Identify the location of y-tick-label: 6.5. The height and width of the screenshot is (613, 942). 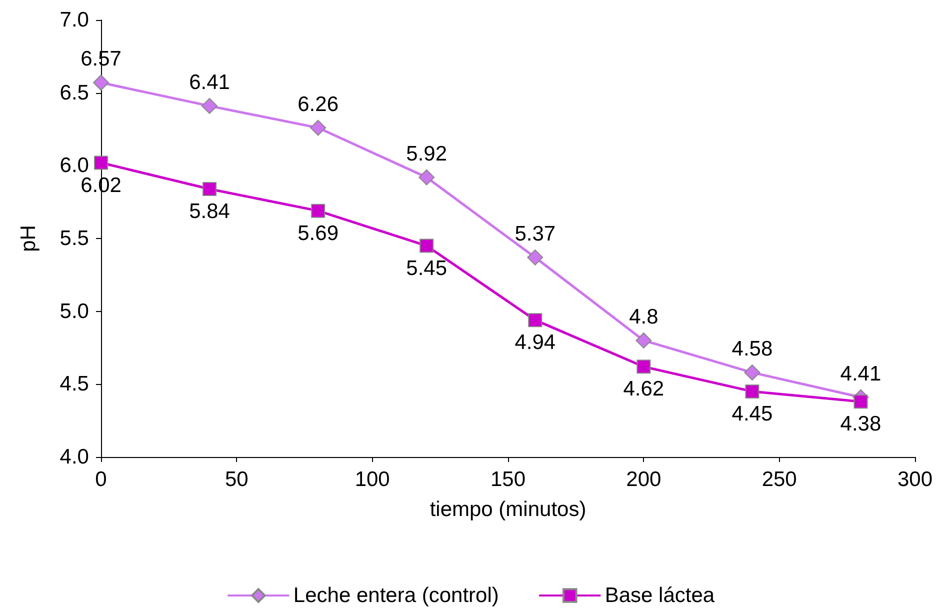
(74, 92).